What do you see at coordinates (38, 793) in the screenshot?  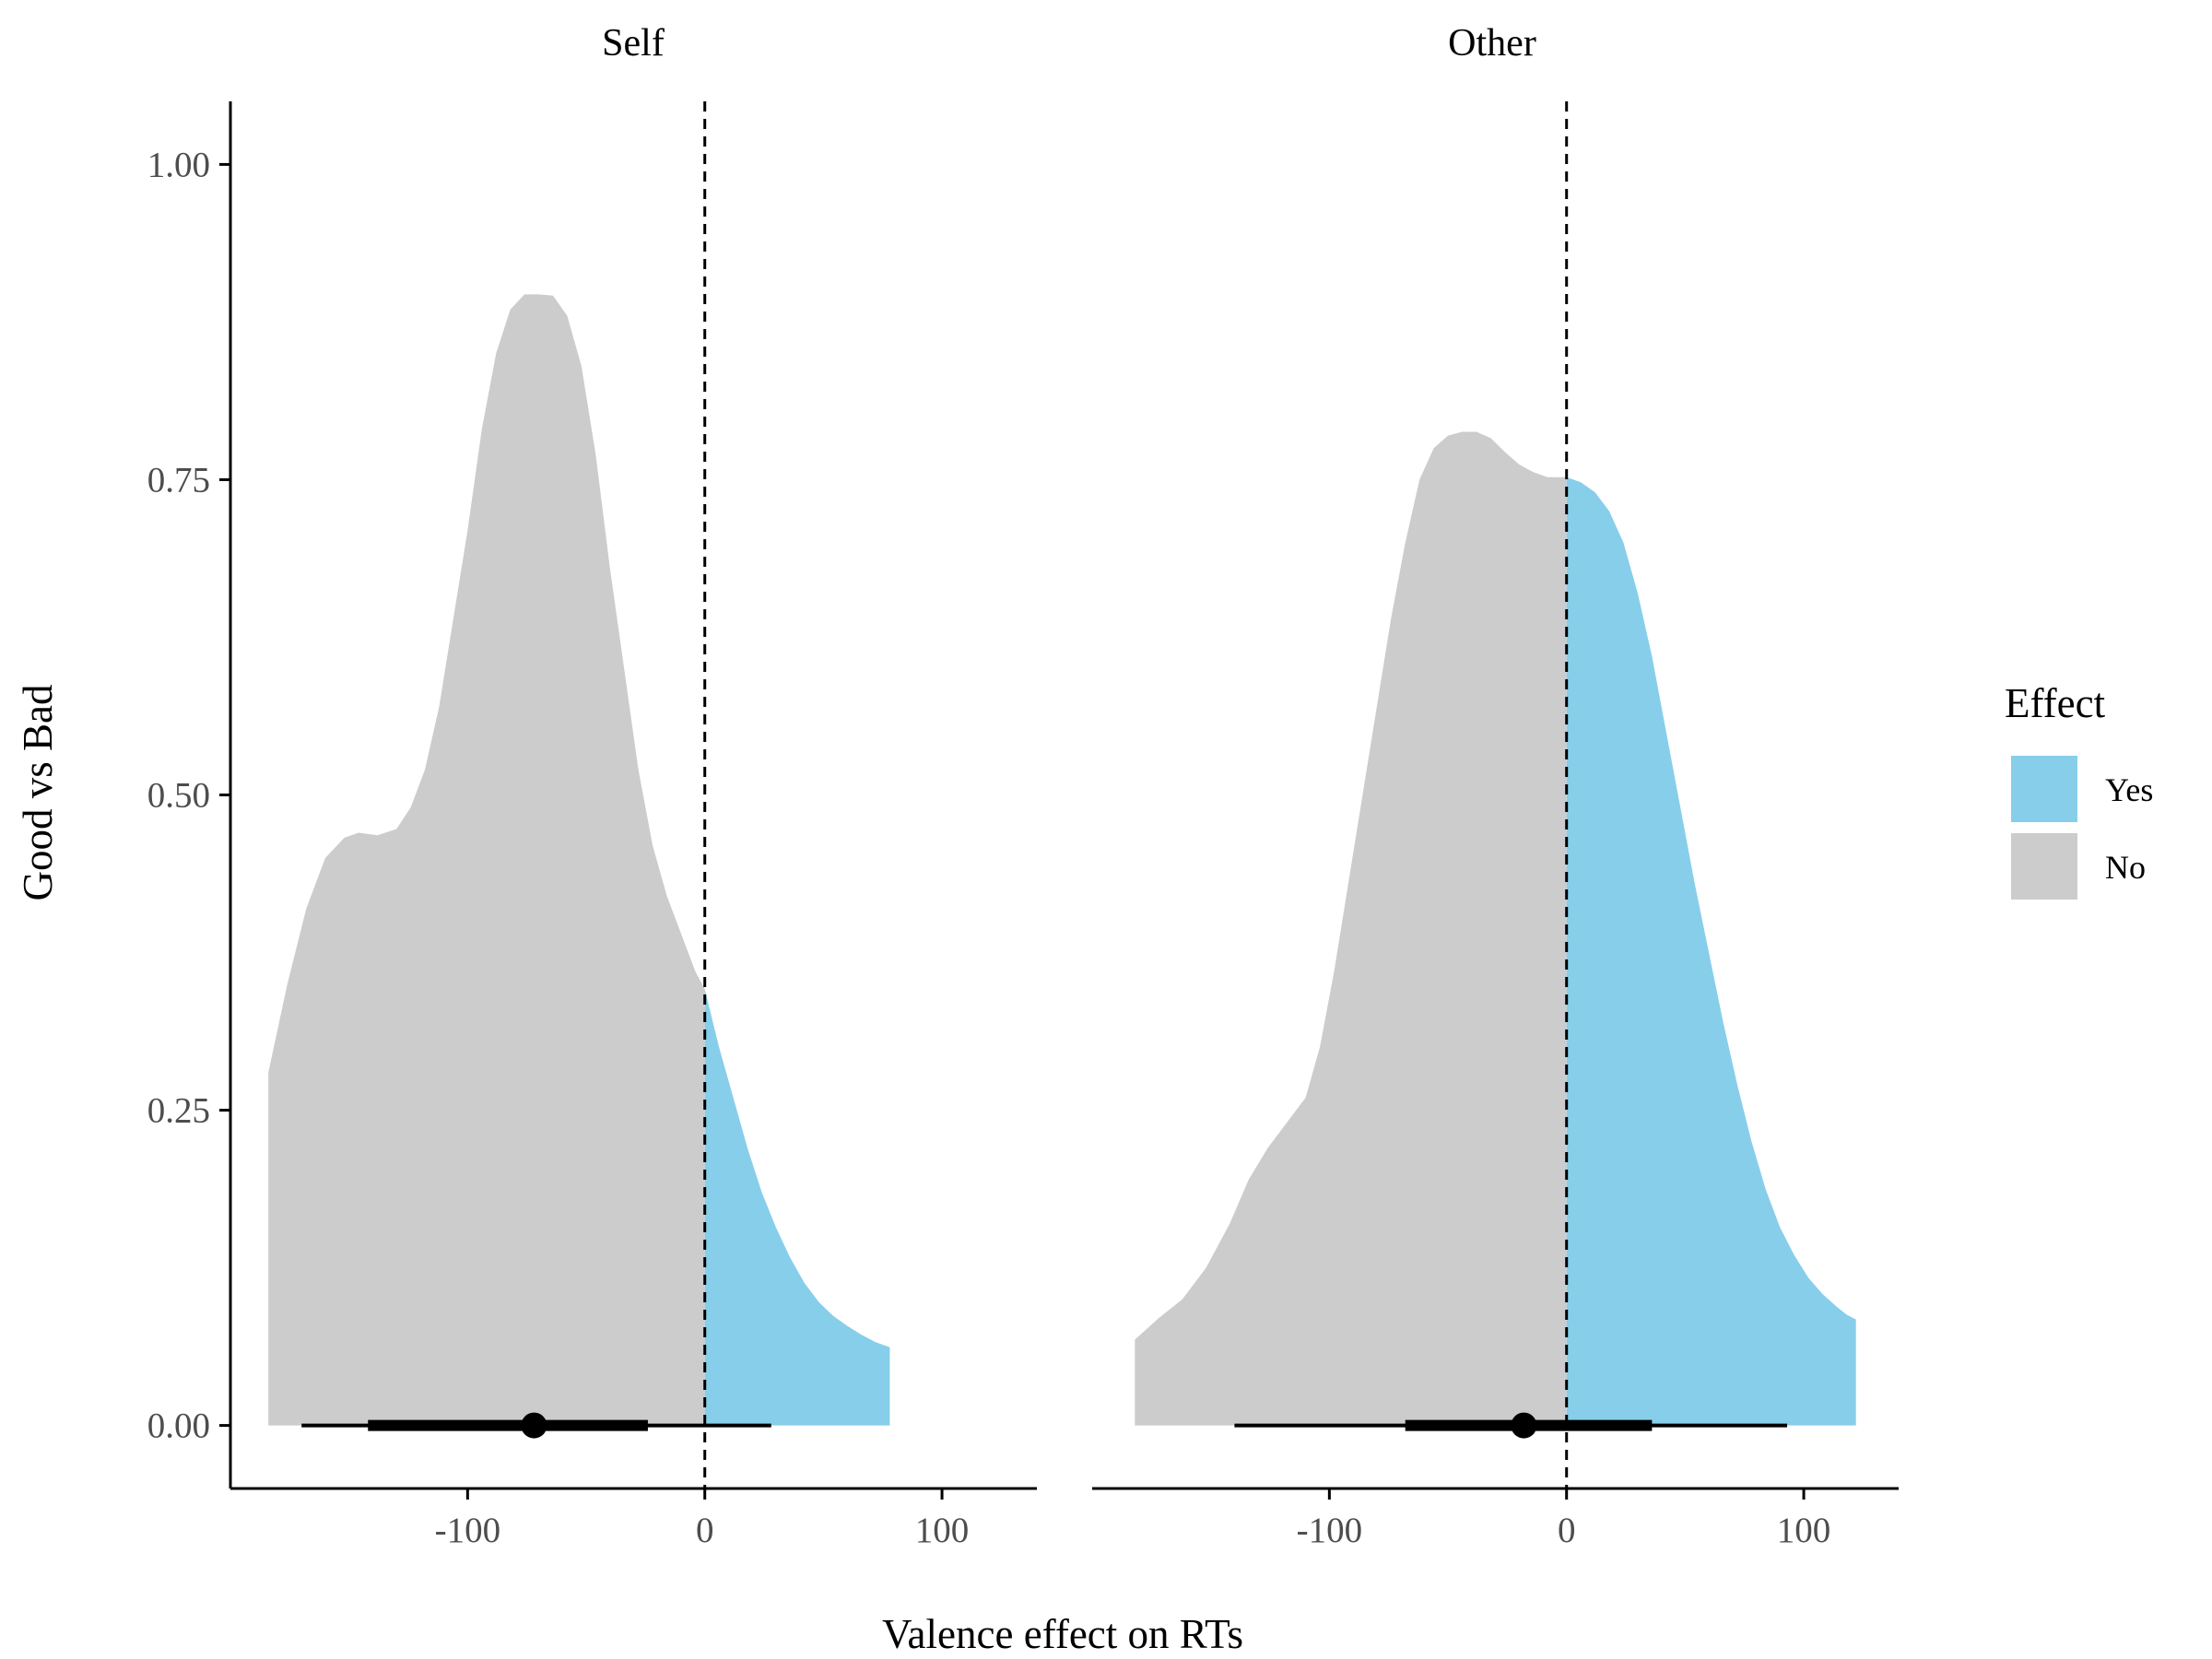 I see `y-axis-title: Good vs Bad` at bounding box center [38, 793].